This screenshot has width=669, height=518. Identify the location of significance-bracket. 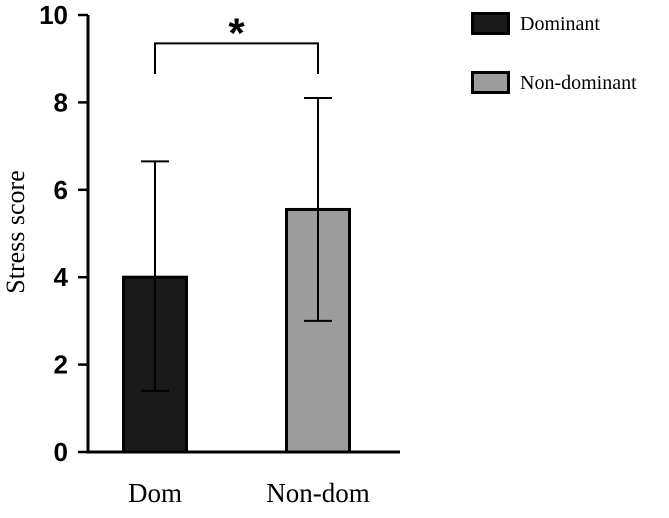
(236, 58).